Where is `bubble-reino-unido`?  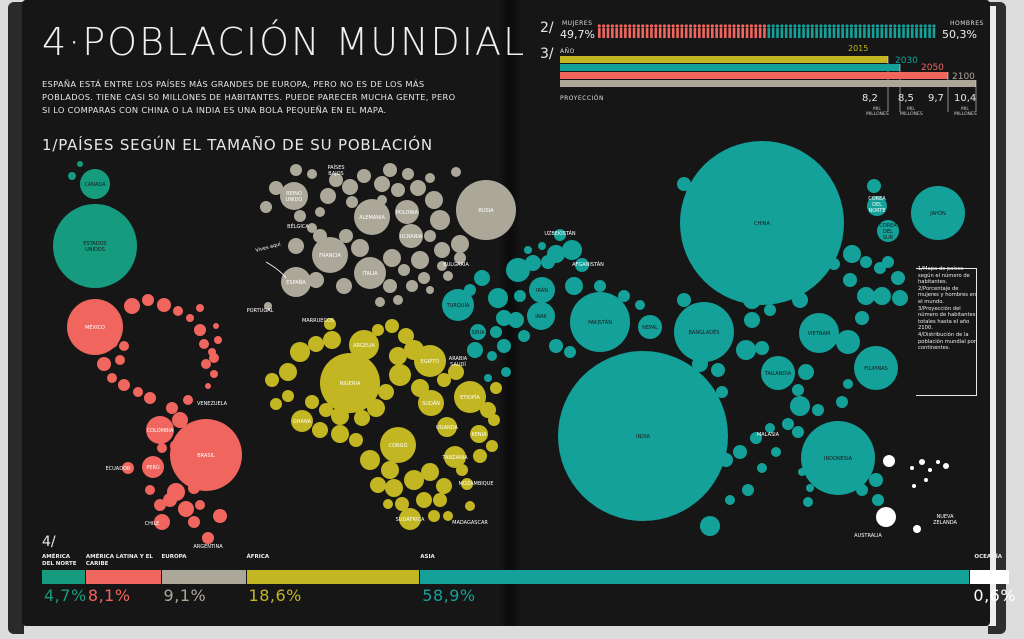
bubble-reino-unido is located at coordinates (294, 196).